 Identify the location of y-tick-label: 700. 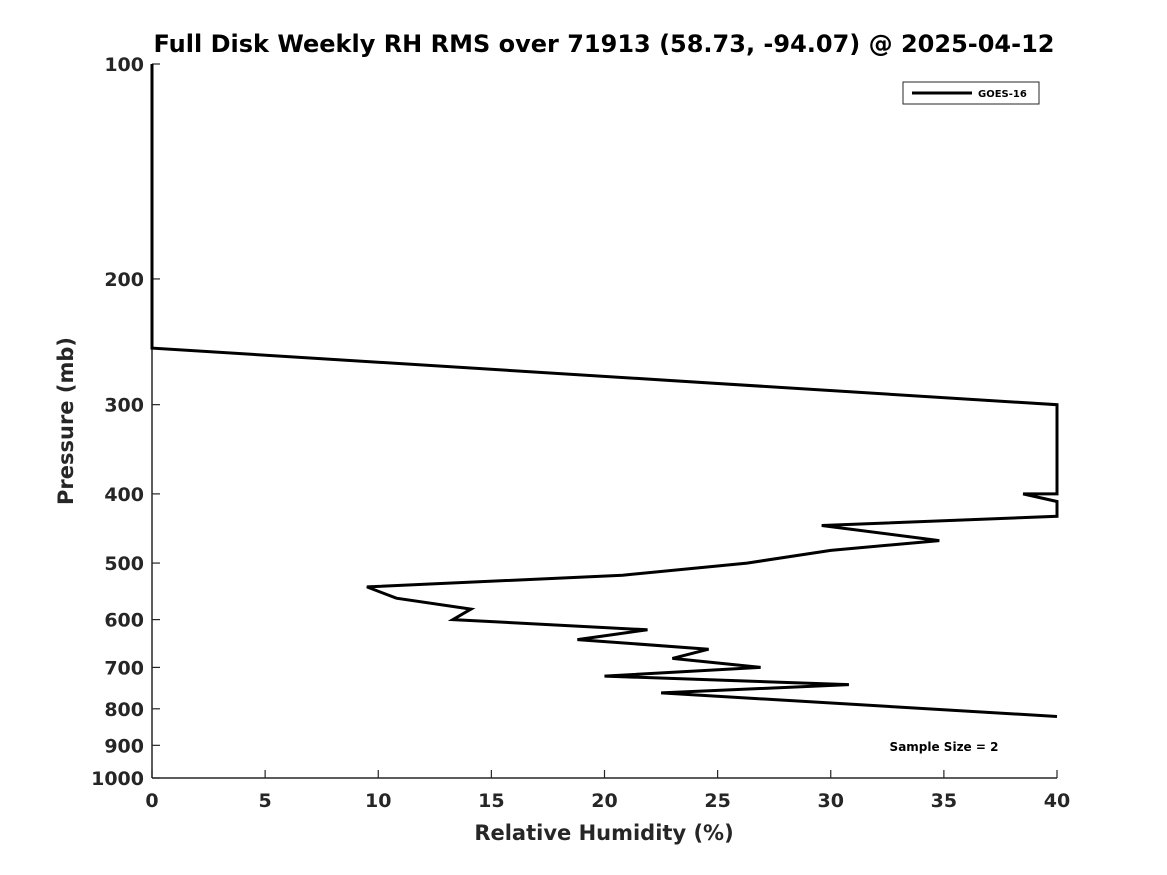
(124, 668).